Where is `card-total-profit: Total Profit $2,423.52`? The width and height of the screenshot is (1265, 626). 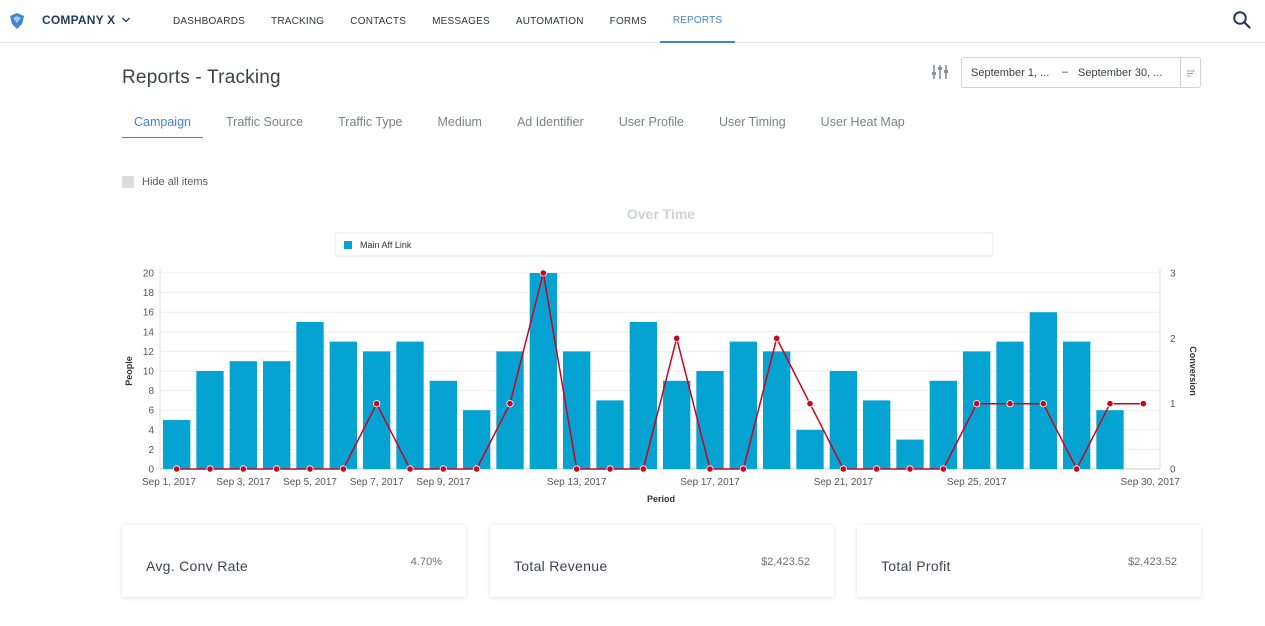 card-total-profit: Total Profit $2,423.52 is located at coordinates (1029, 561).